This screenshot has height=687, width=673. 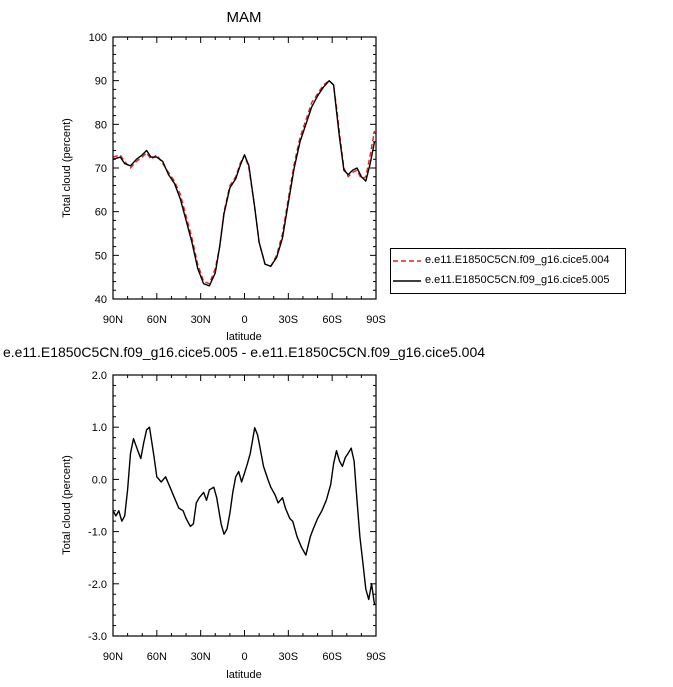 What do you see at coordinates (99, 376) in the screenshot?
I see `bottom-y-tick-label: 2.0` at bounding box center [99, 376].